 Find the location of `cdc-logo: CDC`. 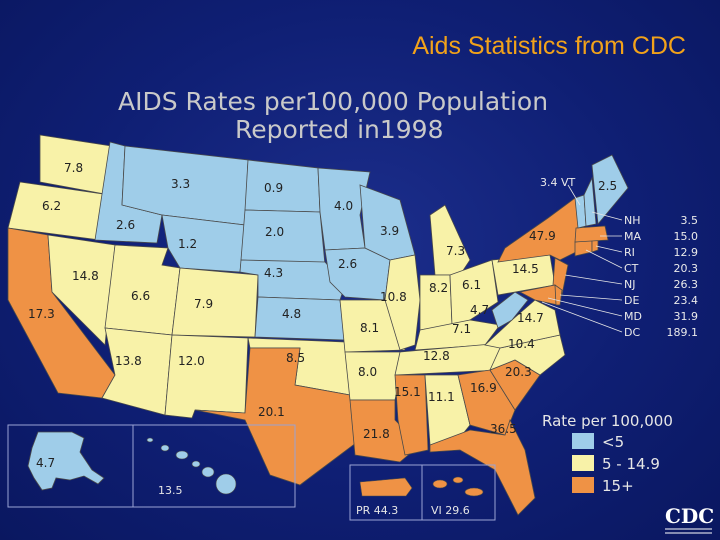

cdc-logo: CDC is located at coordinates (689, 519).